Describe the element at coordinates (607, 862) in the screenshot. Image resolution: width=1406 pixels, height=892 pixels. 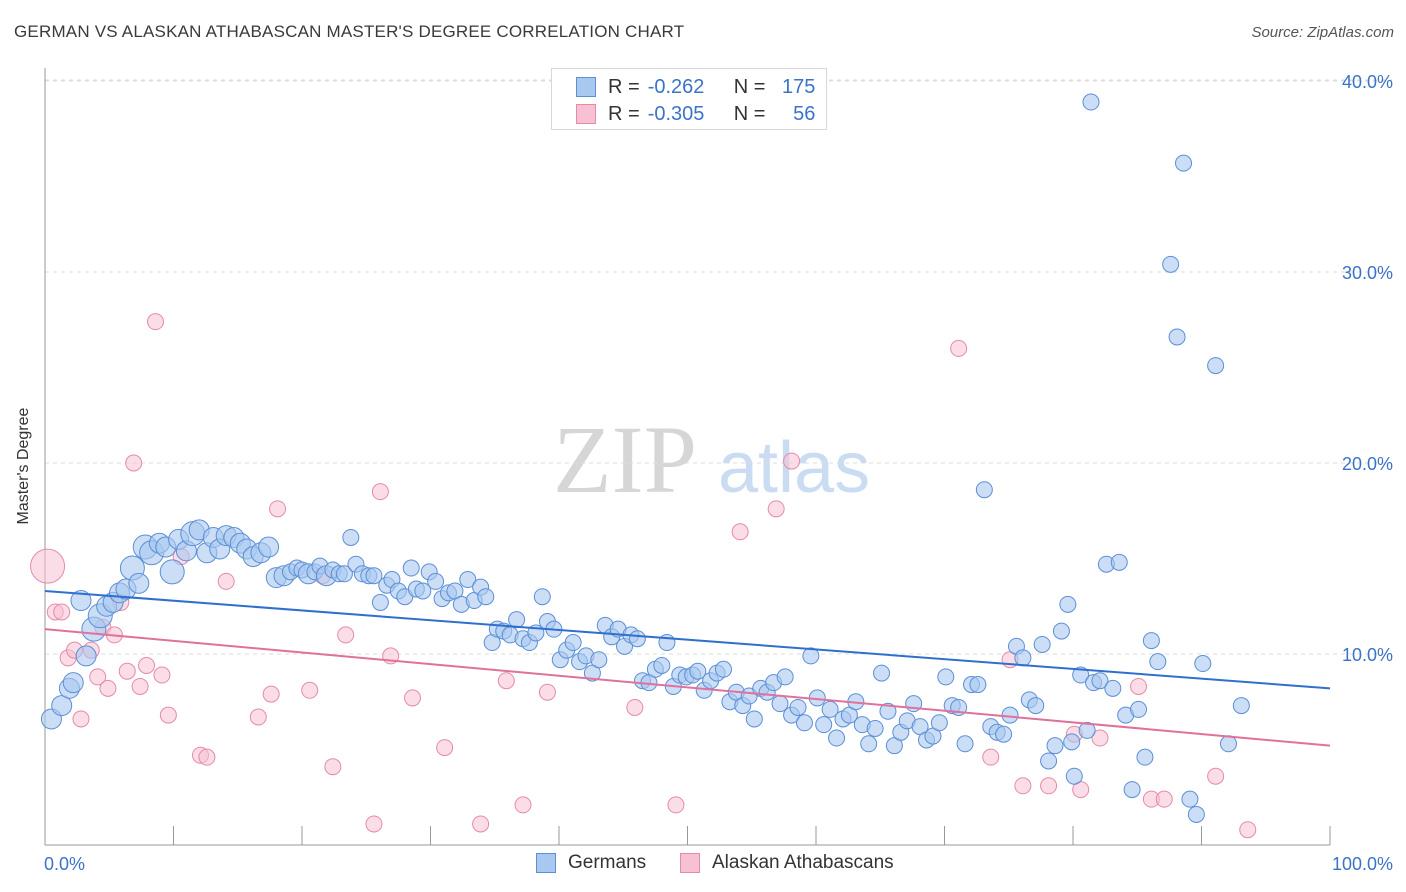
I see `legend-label-germans: Germans` at that location.